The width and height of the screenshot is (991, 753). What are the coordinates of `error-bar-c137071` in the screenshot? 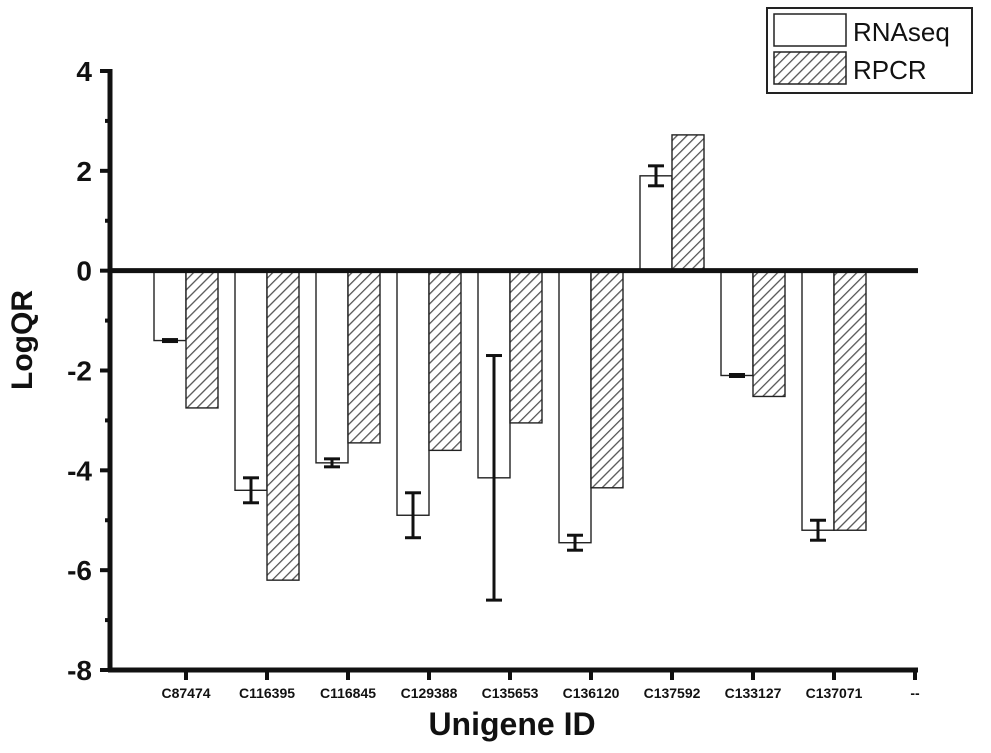 It's located at (818, 530).